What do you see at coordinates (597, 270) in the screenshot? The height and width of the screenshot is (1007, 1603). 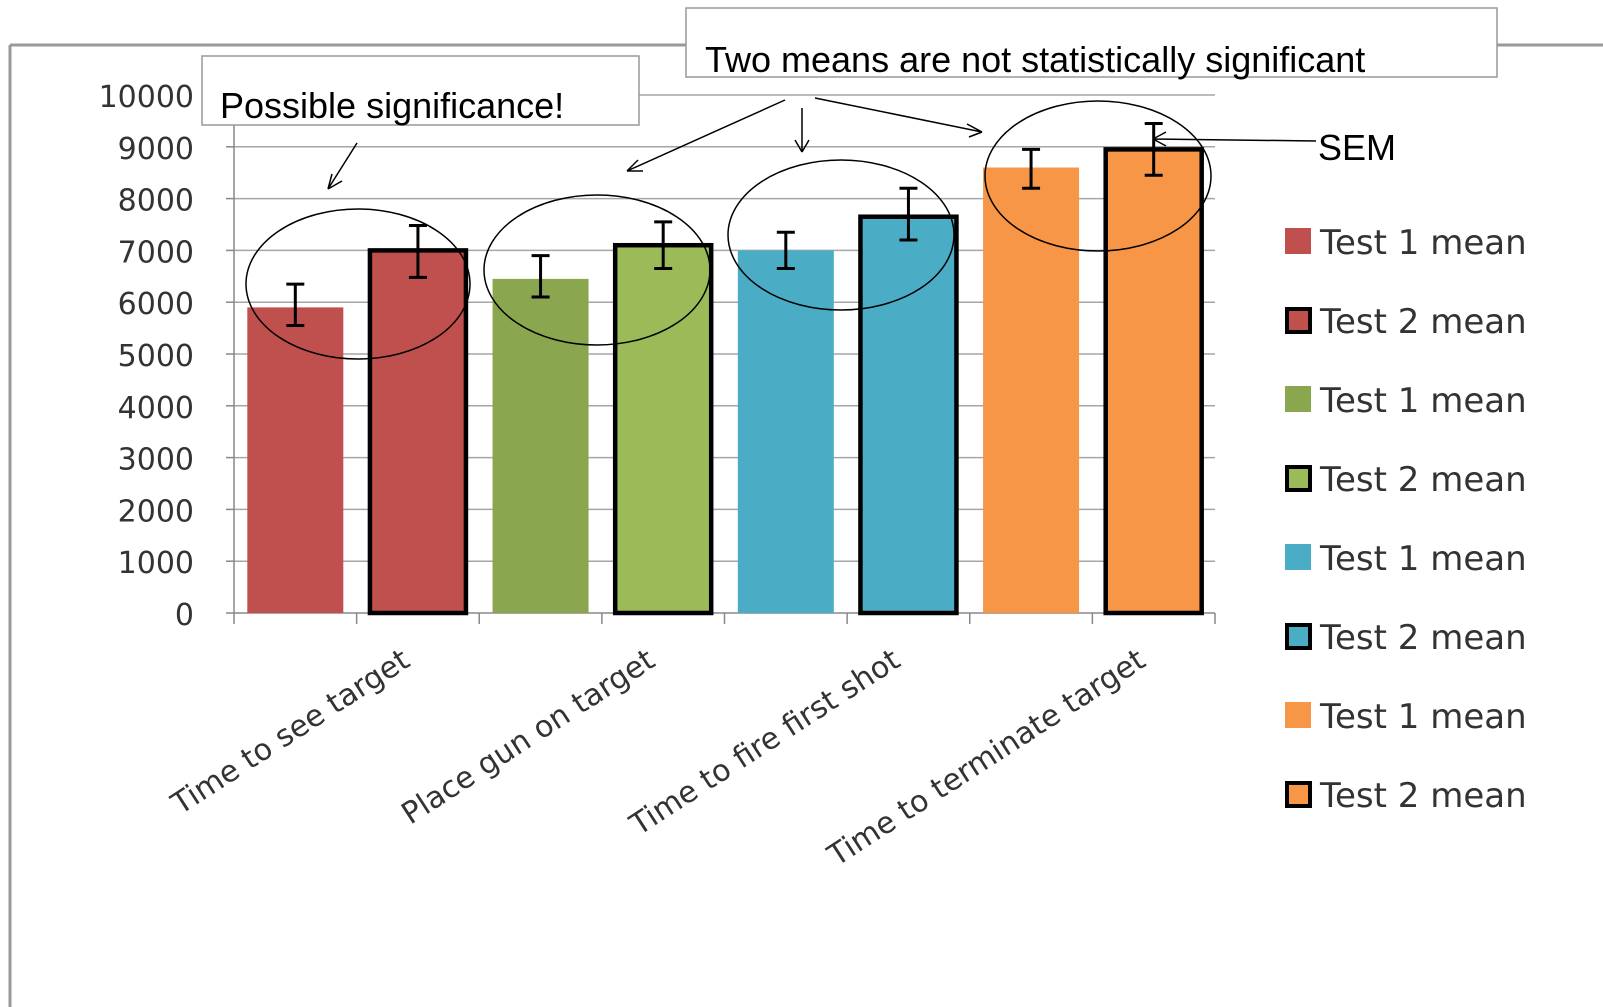 I see `ellipse-place-gun` at bounding box center [597, 270].